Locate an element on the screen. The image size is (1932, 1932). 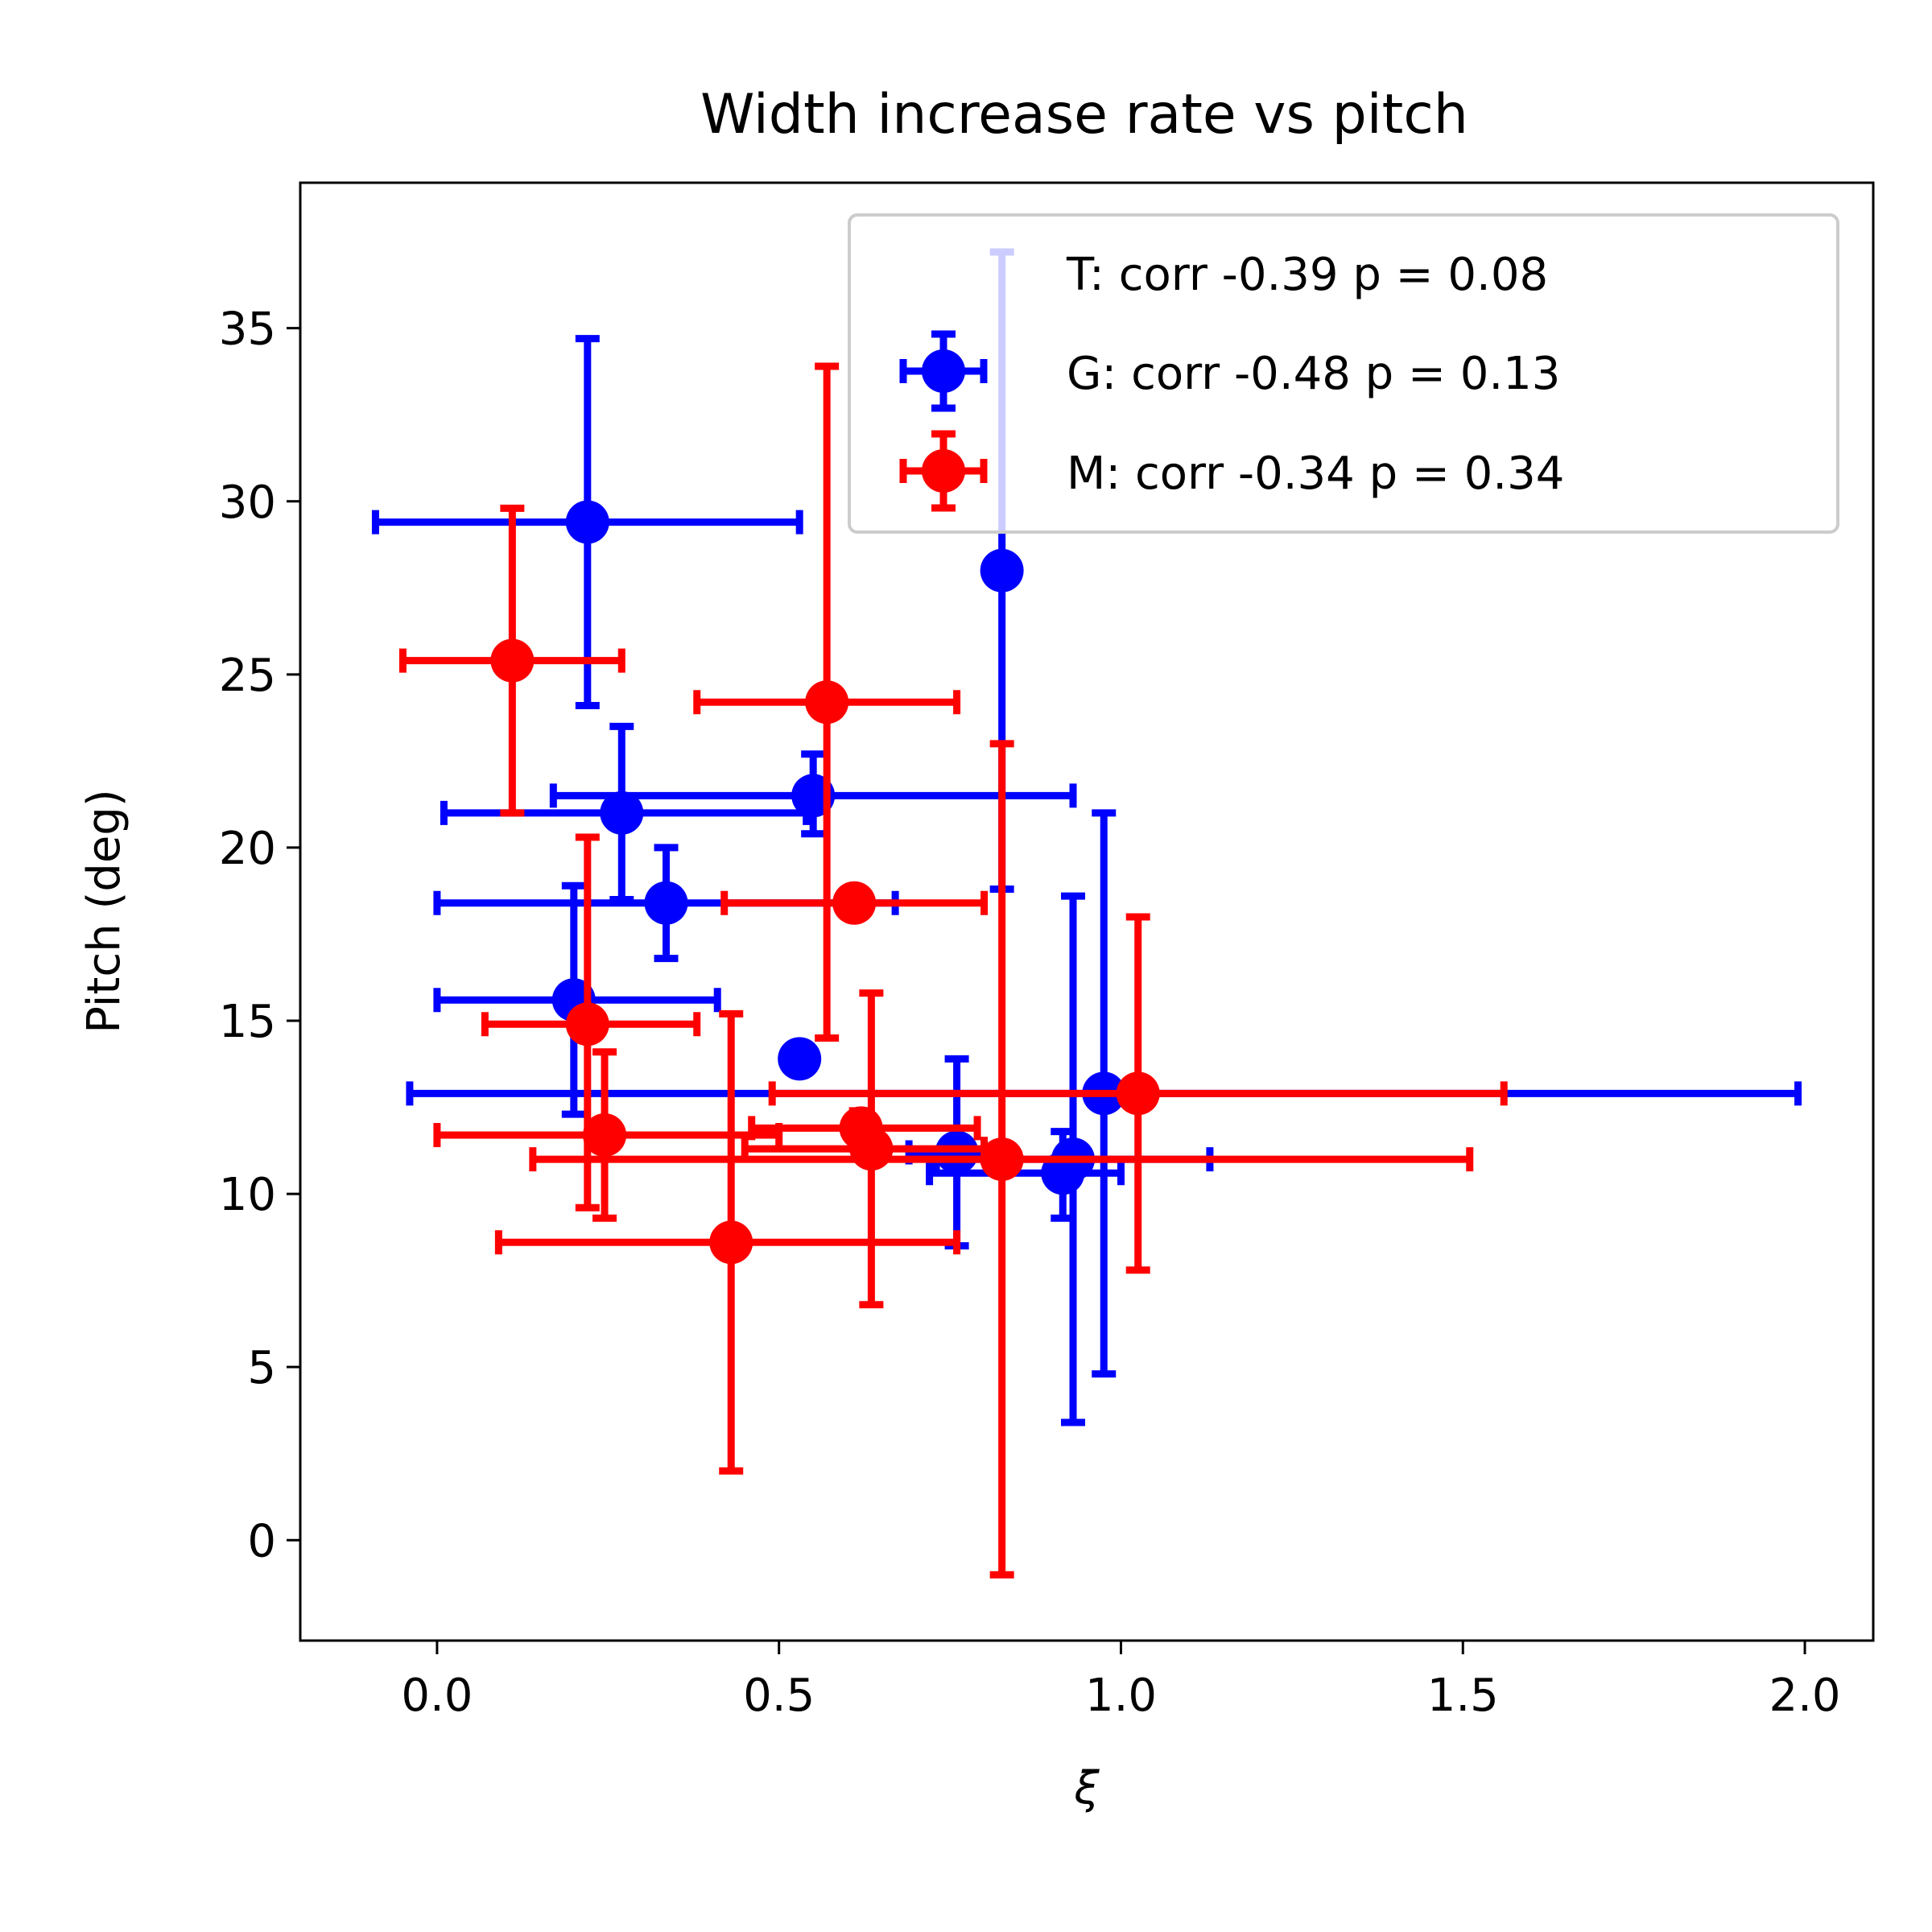
y-axis-label: Pitch (deg) is located at coordinates (104, 911).